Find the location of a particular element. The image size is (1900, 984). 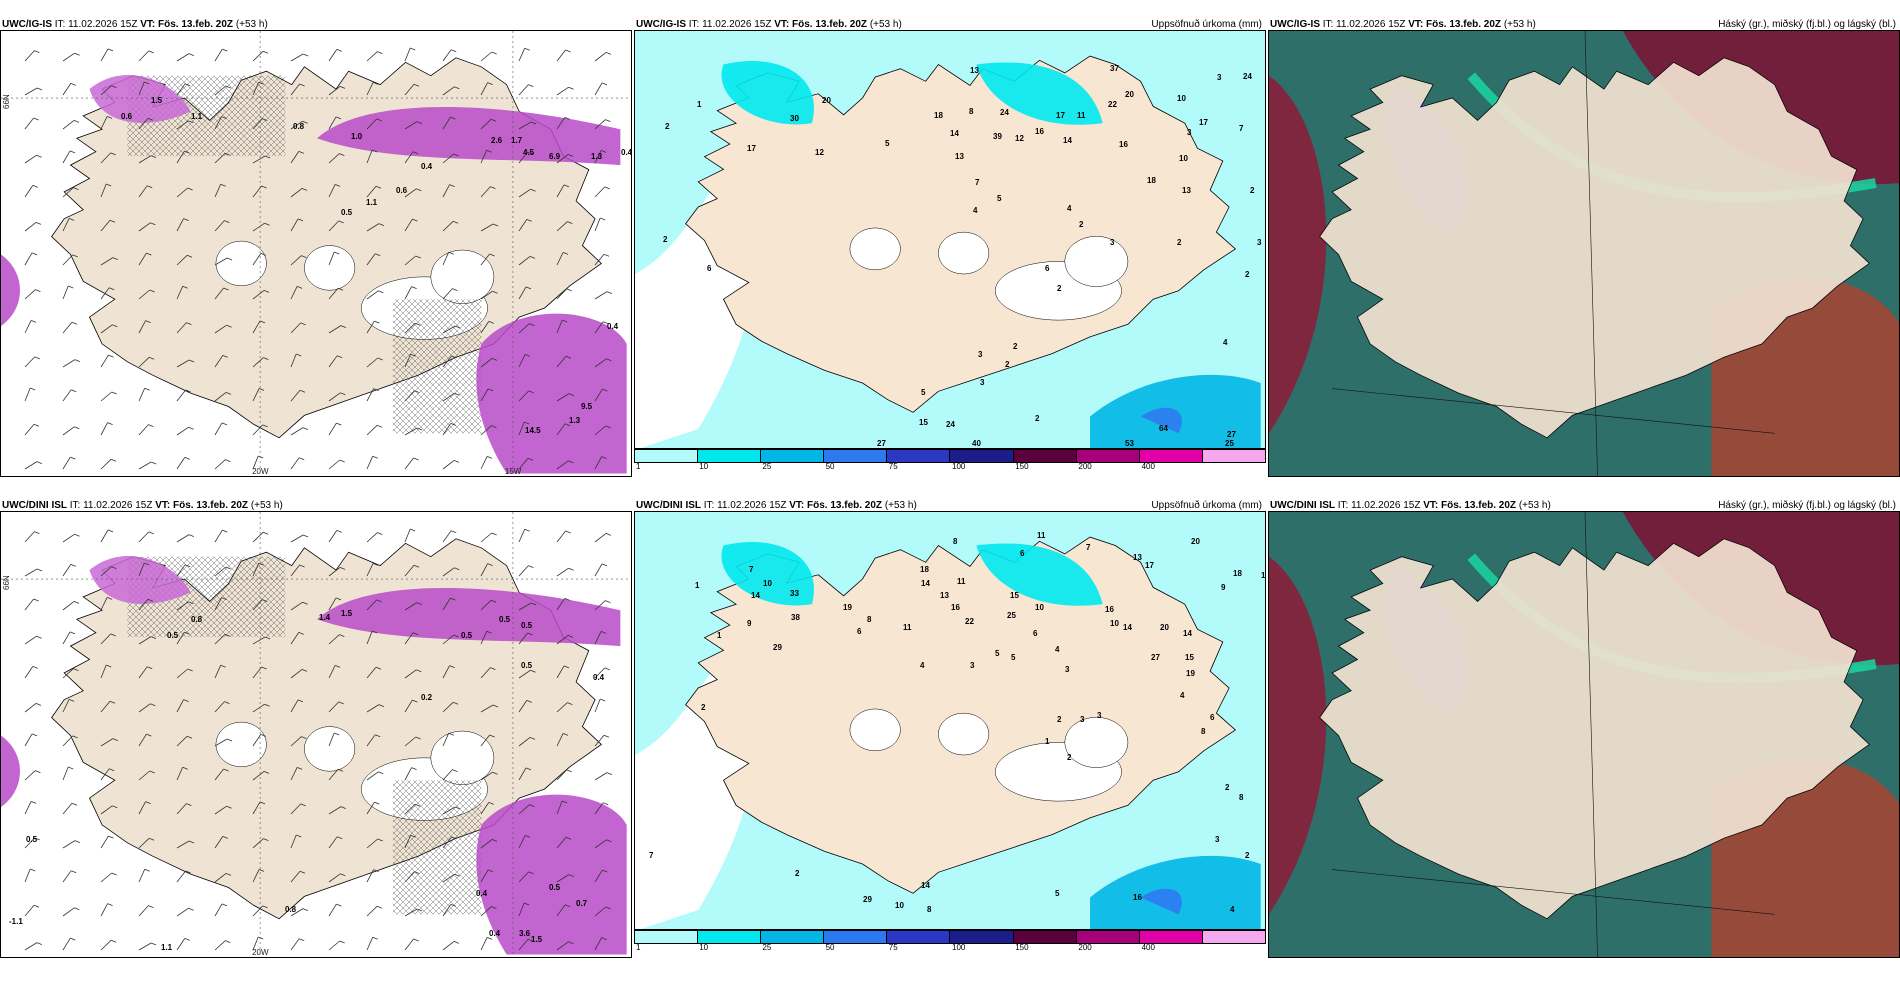

init-time: IT: 11.02.2026 15Z is located at coordinates (745, 505).